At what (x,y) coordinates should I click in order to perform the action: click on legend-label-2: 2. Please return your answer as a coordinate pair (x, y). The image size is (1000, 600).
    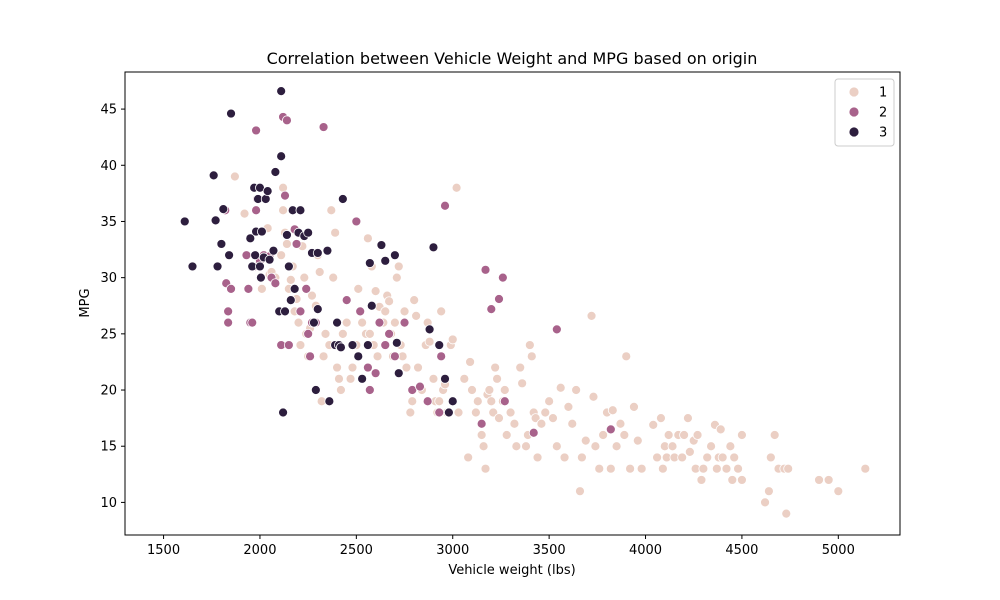
    Looking at the image, I should click on (883, 113).